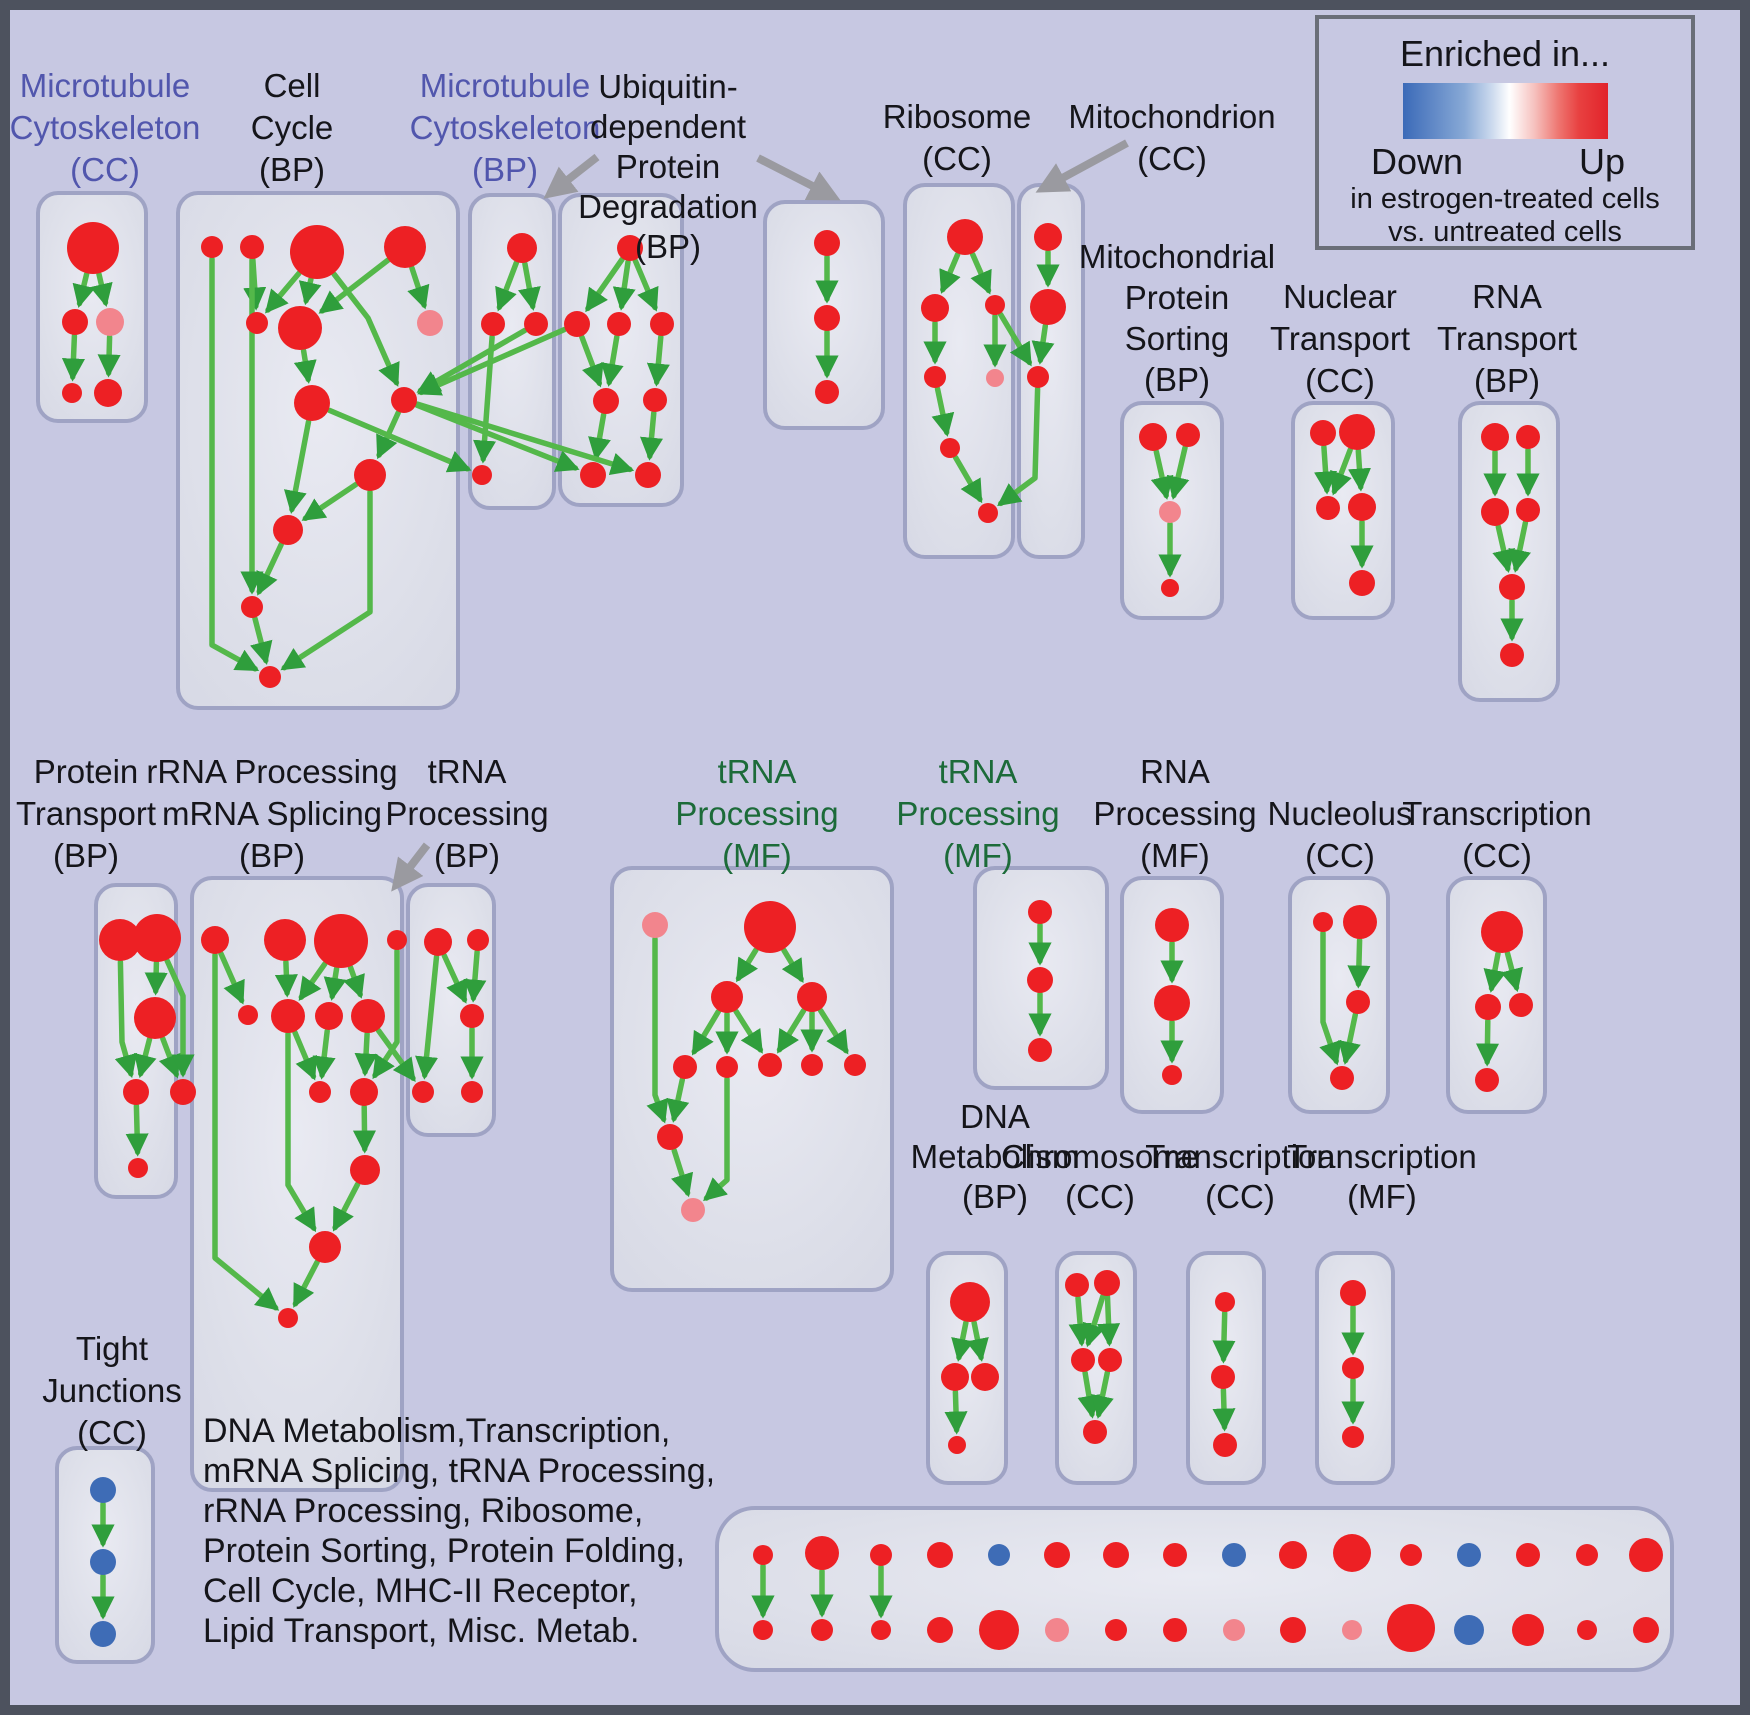  What do you see at coordinates (1240, 1176) in the screenshot?
I see `cluster-label: Transcription (CC)` at bounding box center [1240, 1176].